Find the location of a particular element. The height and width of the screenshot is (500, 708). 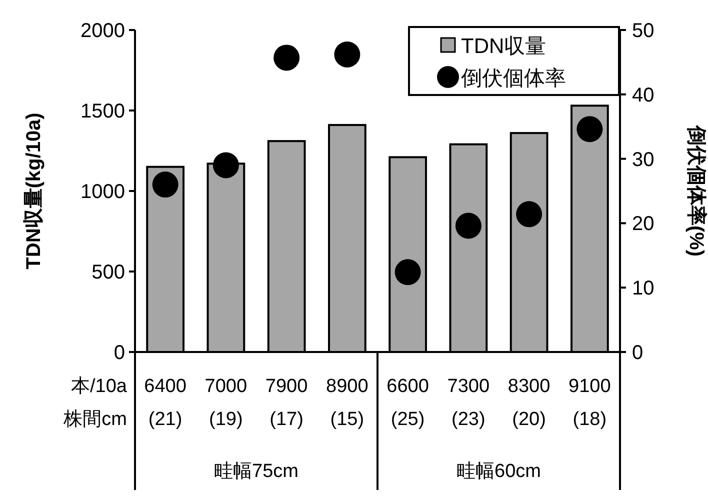

text: 株間cm is located at coordinates (94, 419).